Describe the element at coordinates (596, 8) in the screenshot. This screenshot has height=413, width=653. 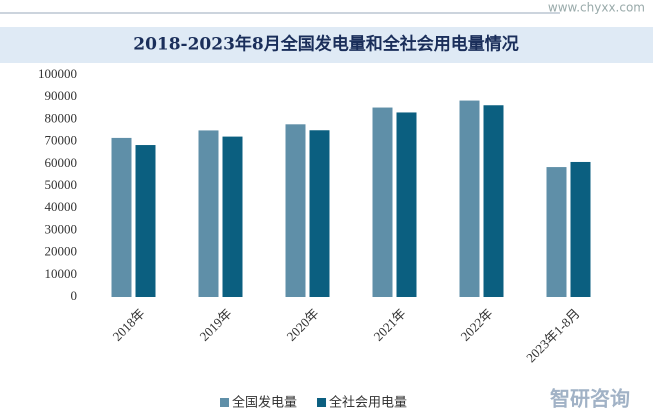
I see `source: www.chyxx.com` at that location.